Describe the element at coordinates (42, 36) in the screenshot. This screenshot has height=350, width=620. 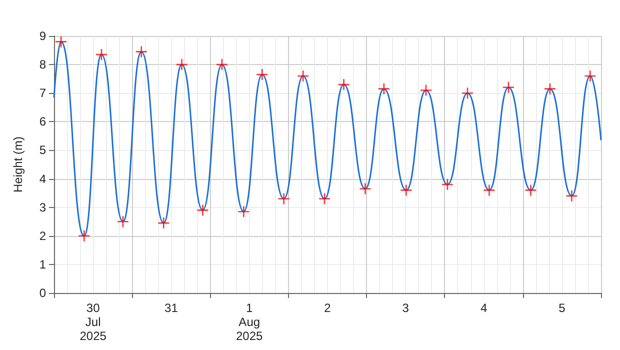
I see `y-tick-label: 9` at that location.